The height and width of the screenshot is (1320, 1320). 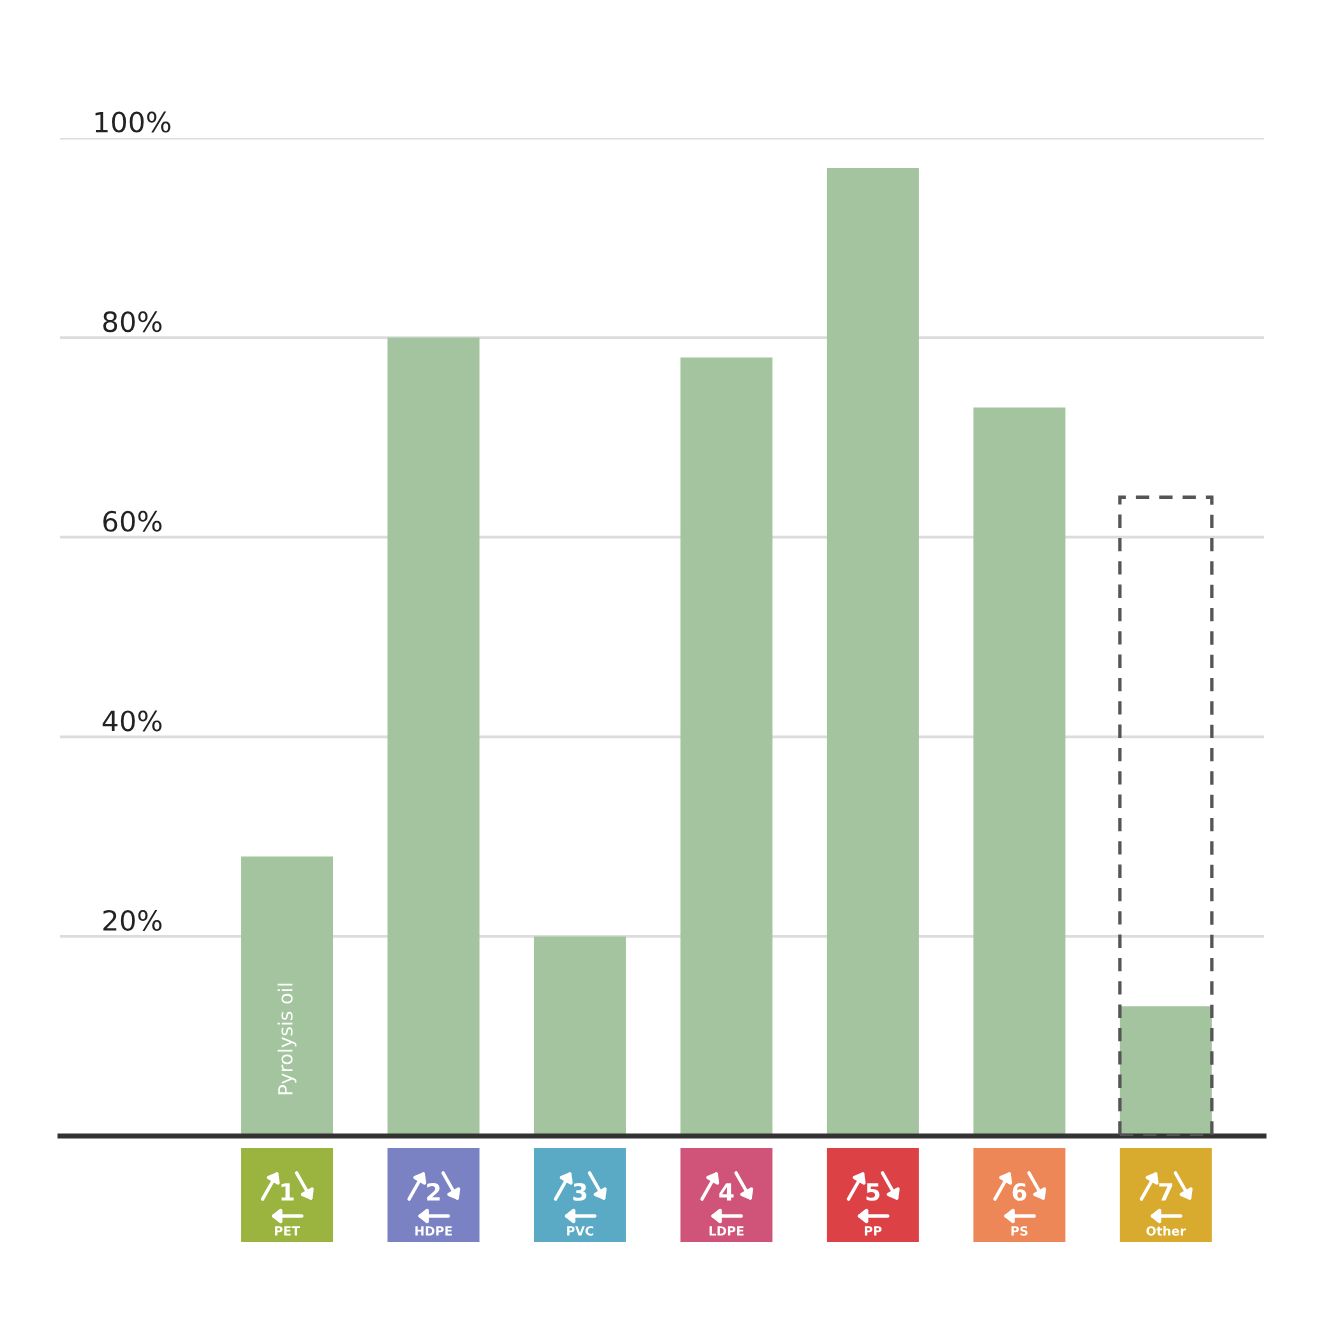 What do you see at coordinates (133, 122) in the screenshot?
I see `y-tick-label: 100%` at bounding box center [133, 122].